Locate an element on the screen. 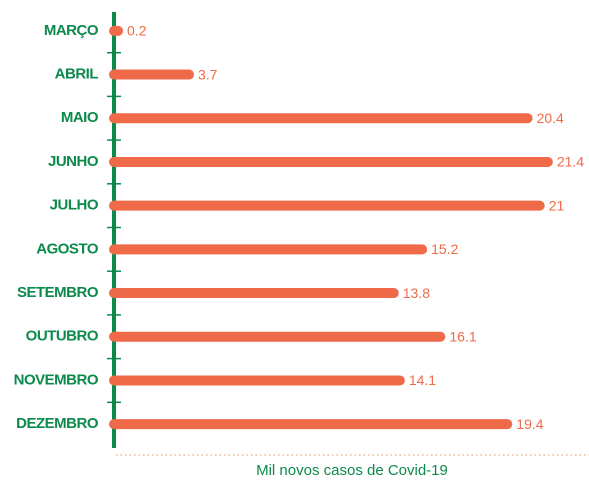 This screenshot has width=589, height=482. value-label: 13.8 is located at coordinates (416, 293).